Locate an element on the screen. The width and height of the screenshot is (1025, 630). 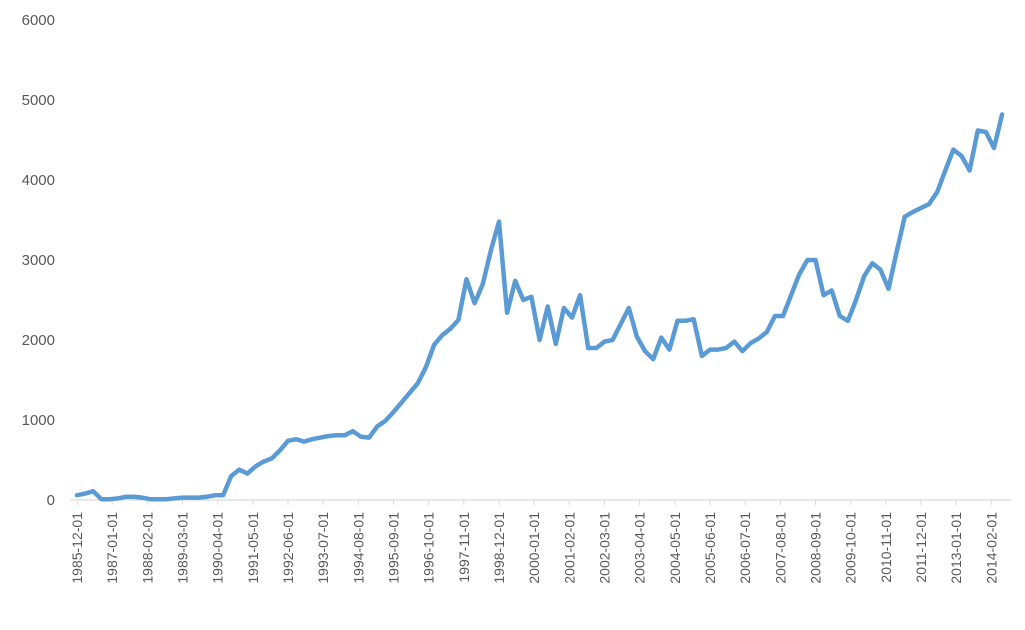
x-tick-label: 2013-01-01 is located at coordinates (956, 548).